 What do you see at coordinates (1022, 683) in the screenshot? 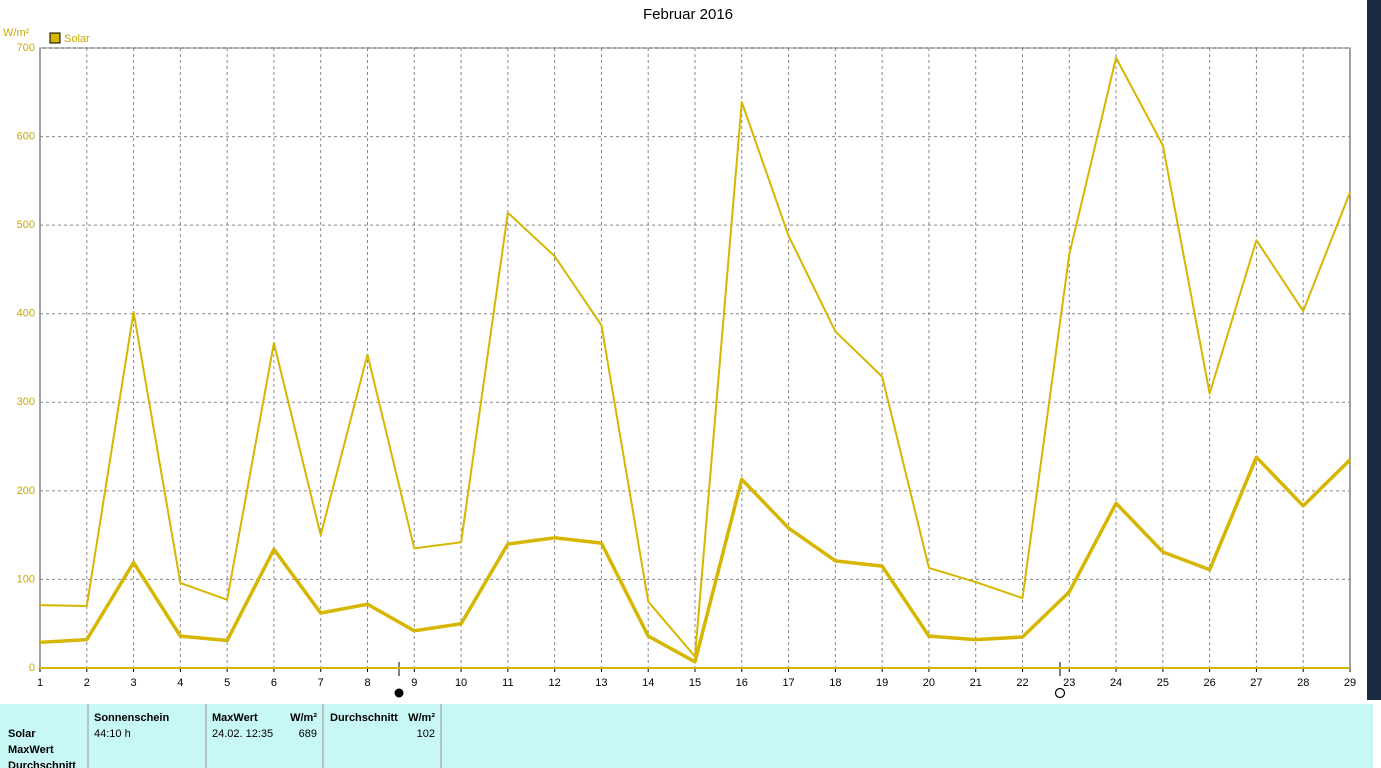
I see `x-tick-label: 22` at bounding box center [1022, 683].